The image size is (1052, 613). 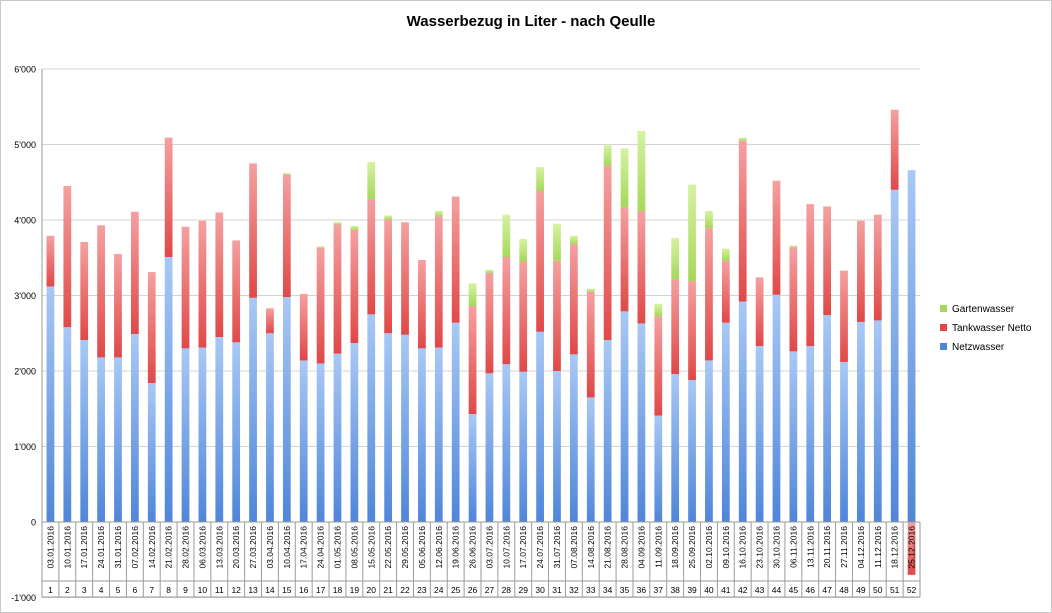 What do you see at coordinates (743, 590) in the screenshot?
I see `x-category-label: 42` at bounding box center [743, 590].